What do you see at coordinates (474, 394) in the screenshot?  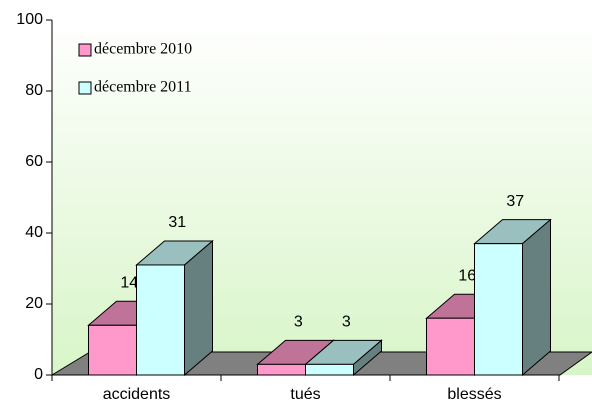 I see `x-tick-label: blessés` at bounding box center [474, 394].